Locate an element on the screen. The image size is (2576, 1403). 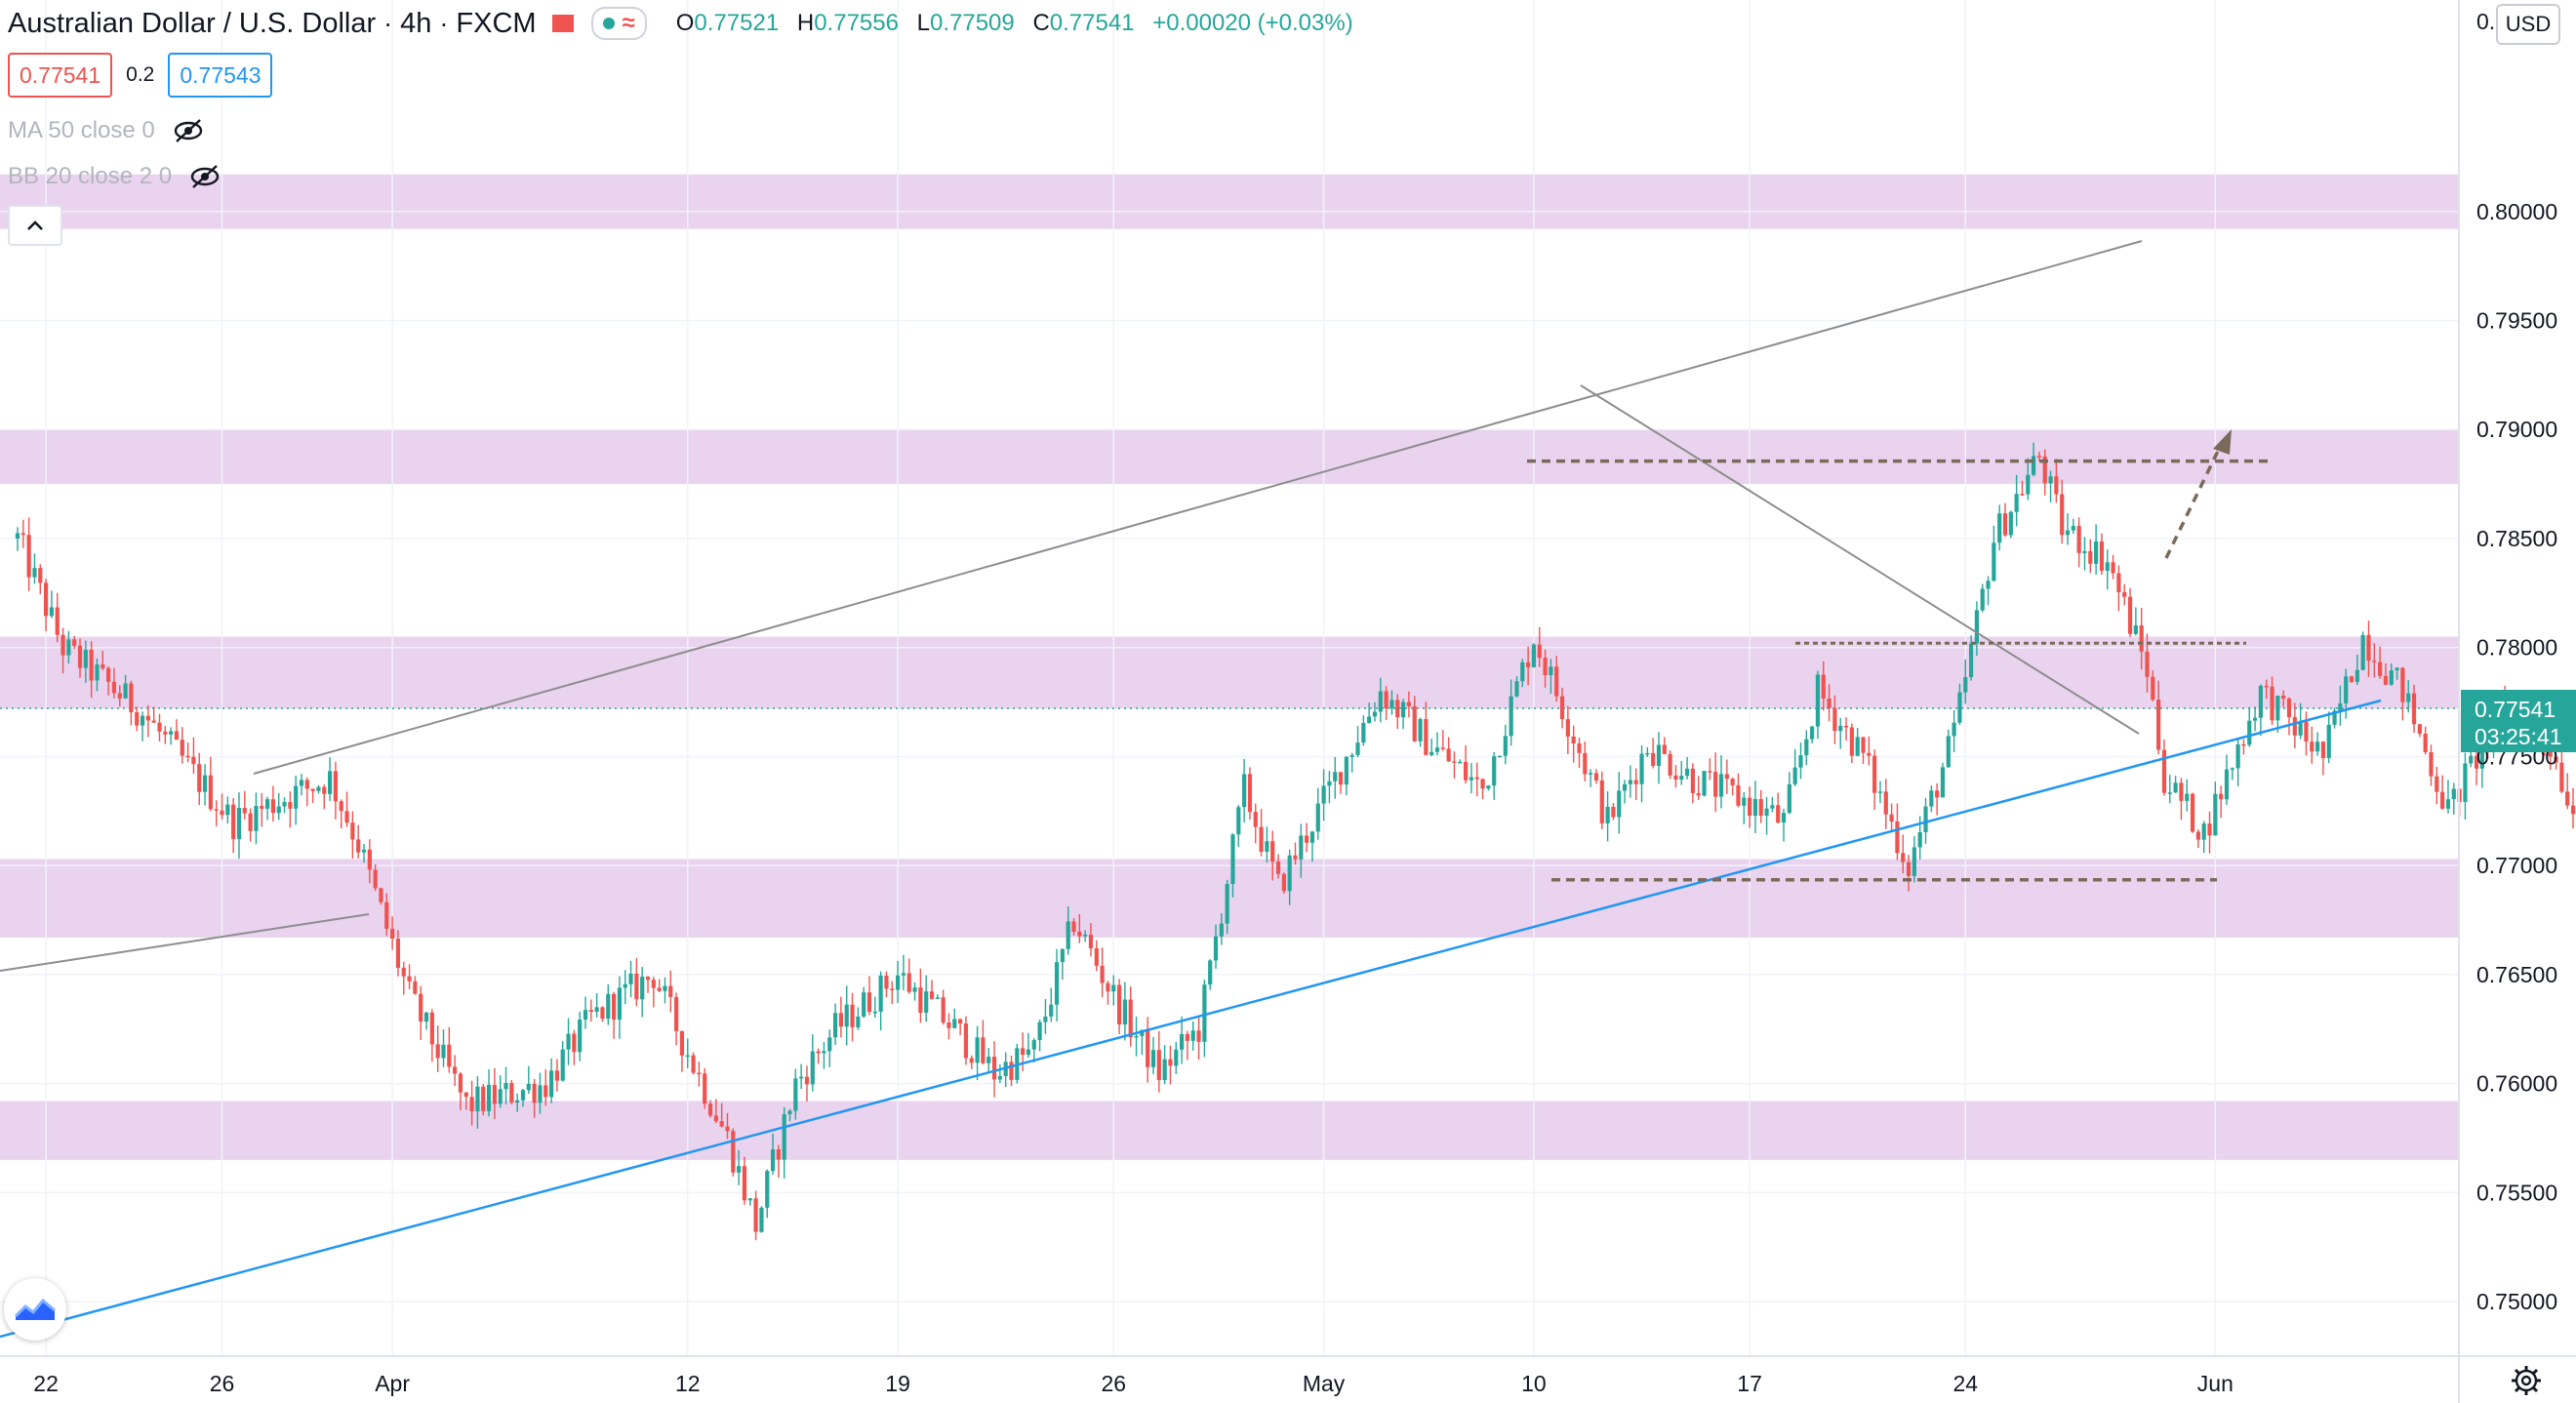
time-axis: 22 26 Apr 12 19 26 May 10 17 24 Jun is located at coordinates (1133, 1383).